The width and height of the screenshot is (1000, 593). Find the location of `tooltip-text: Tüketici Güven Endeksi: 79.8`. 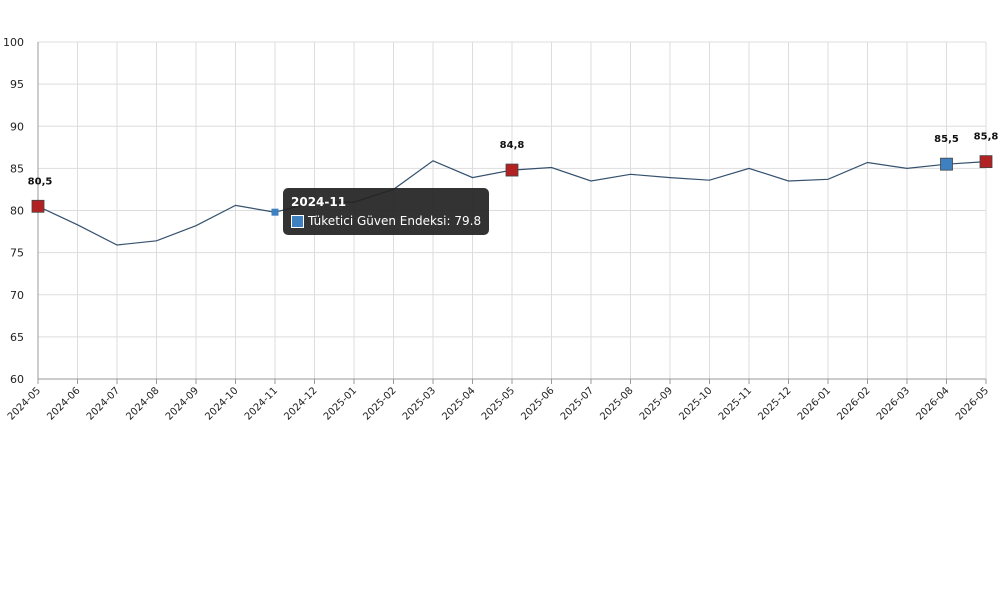

tooltip-text: Tüketici Güven Endeksi: 79.8 is located at coordinates (395, 221).